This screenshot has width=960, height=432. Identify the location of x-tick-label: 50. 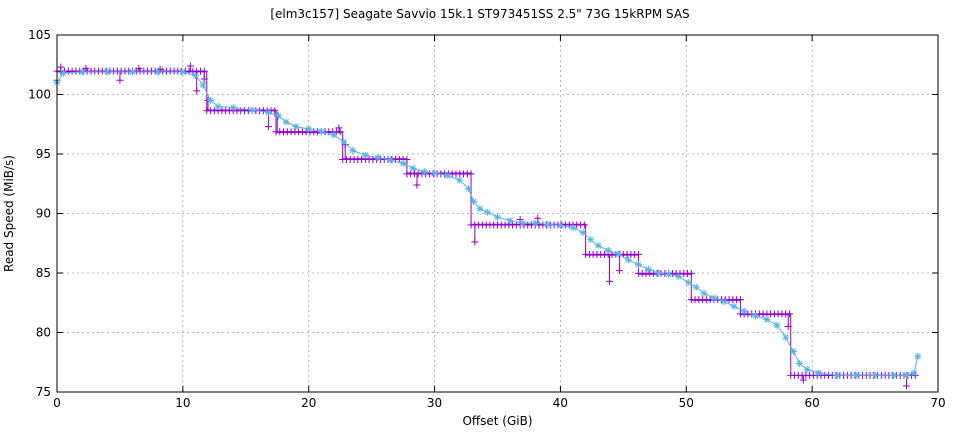
(686, 403).